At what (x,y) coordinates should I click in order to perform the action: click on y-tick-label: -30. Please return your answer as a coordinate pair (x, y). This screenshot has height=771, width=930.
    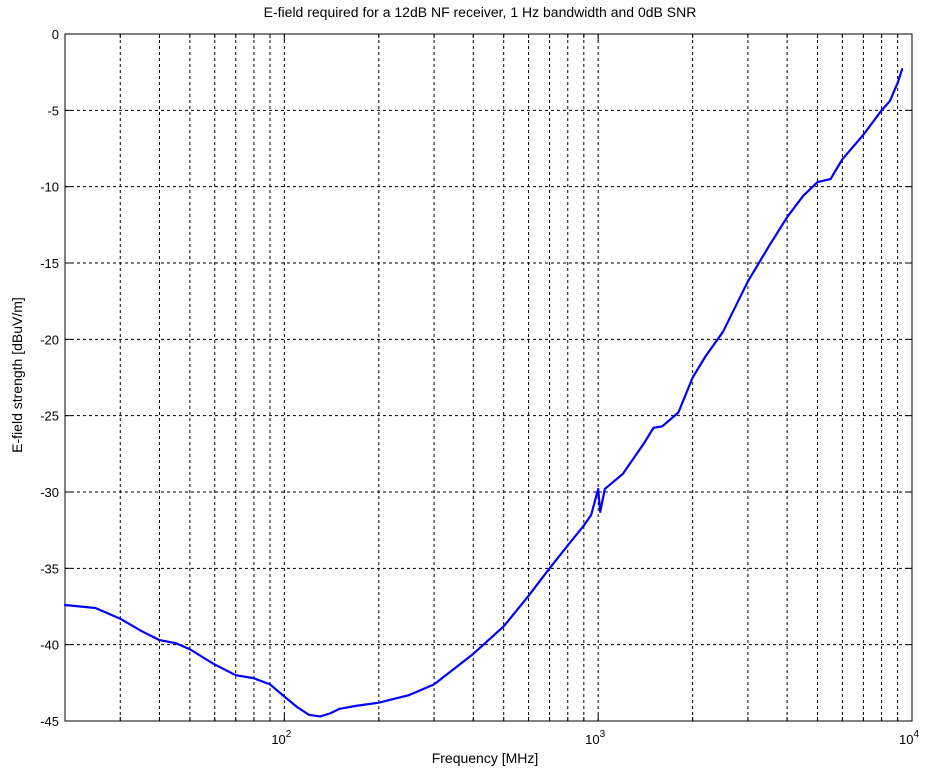
    Looking at the image, I should click on (49, 492).